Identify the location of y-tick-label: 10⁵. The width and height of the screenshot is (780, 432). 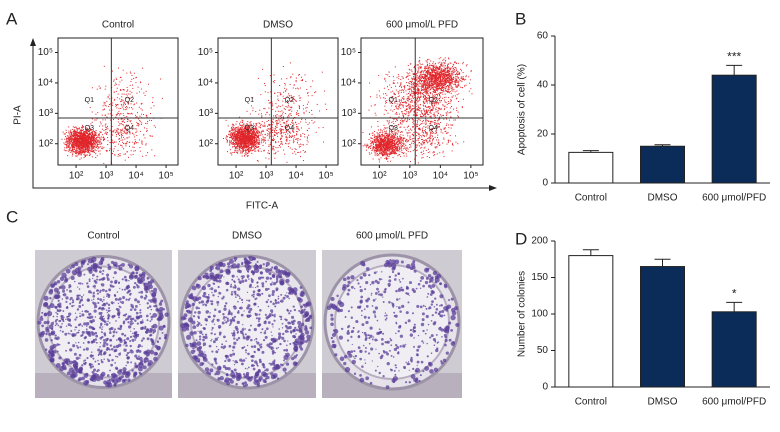
(45, 52).